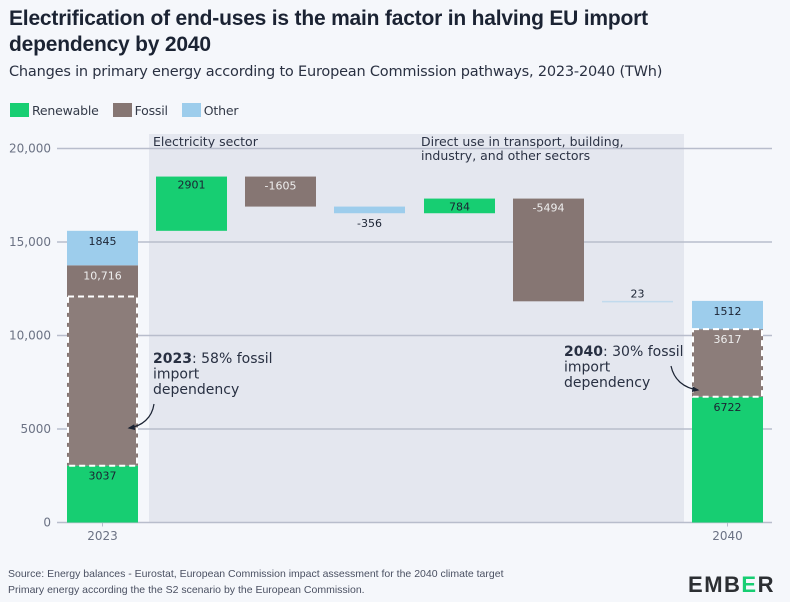 The width and height of the screenshot is (790, 602). What do you see at coordinates (30, 149) in the screenshot?
I see `y-tick-label: 20,000` at bounding box center [30, 149].